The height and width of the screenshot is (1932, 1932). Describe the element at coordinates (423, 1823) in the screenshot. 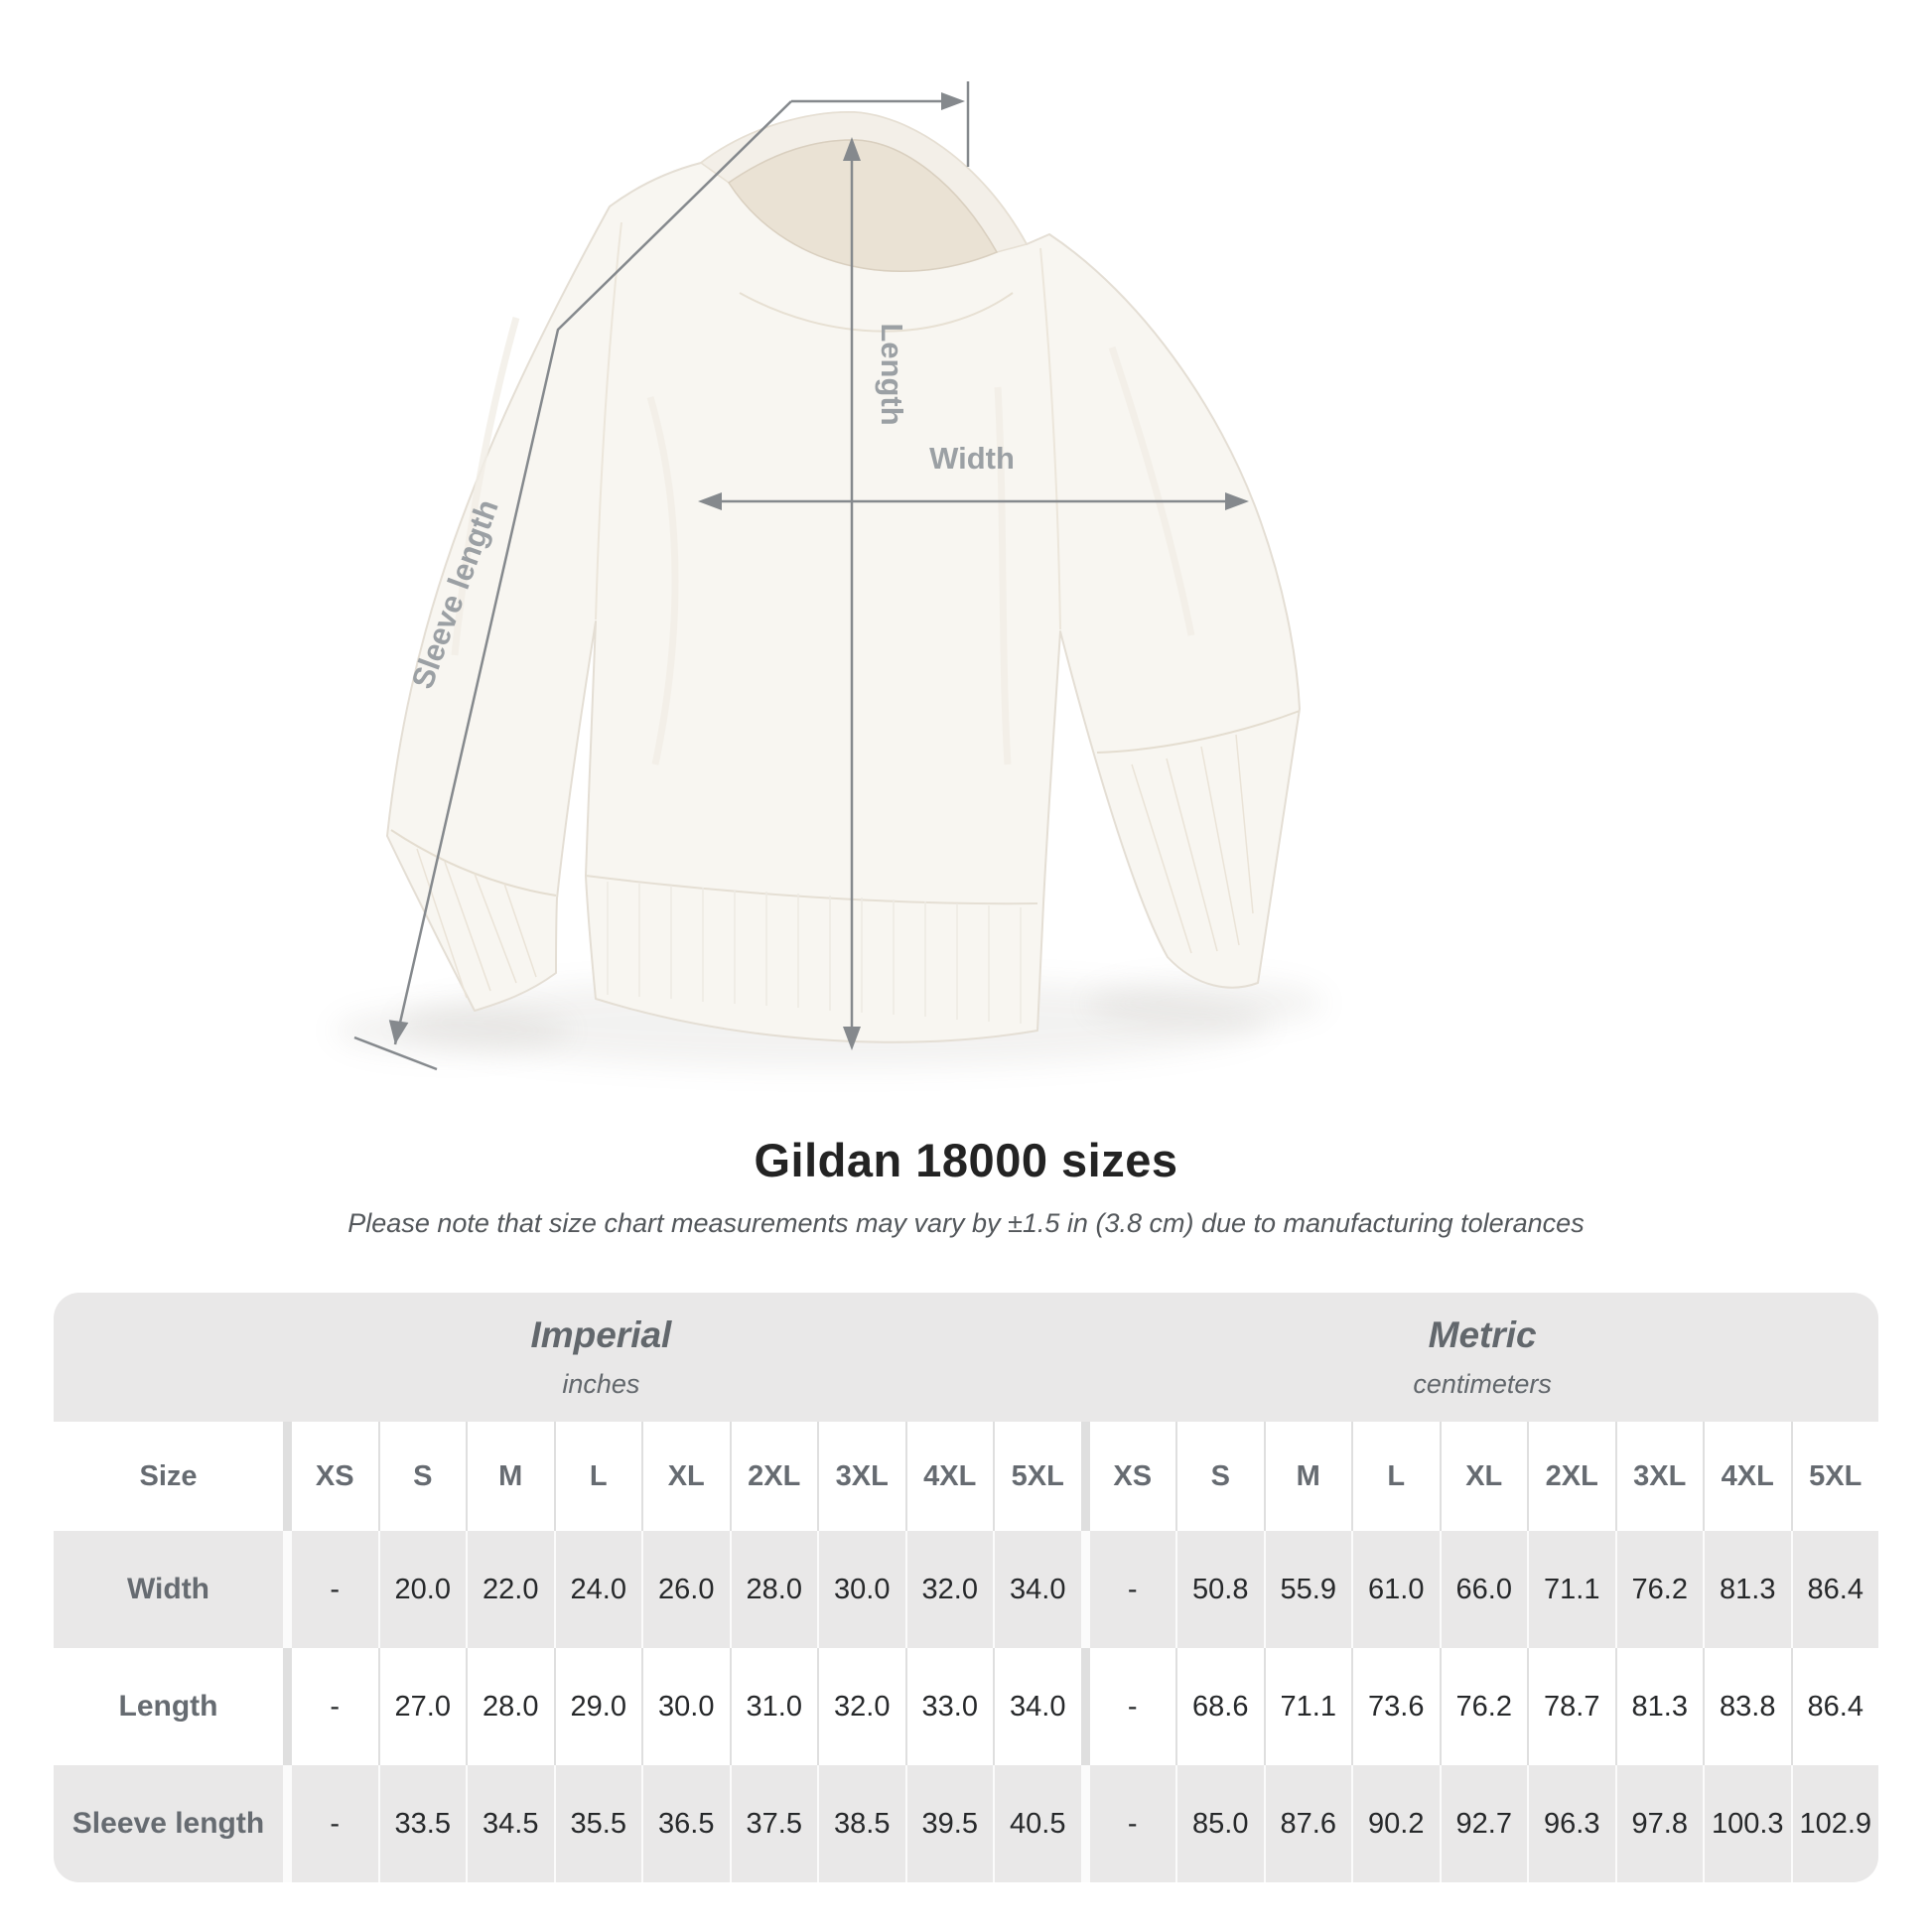

I see `value-cell: 33.5` at that location.